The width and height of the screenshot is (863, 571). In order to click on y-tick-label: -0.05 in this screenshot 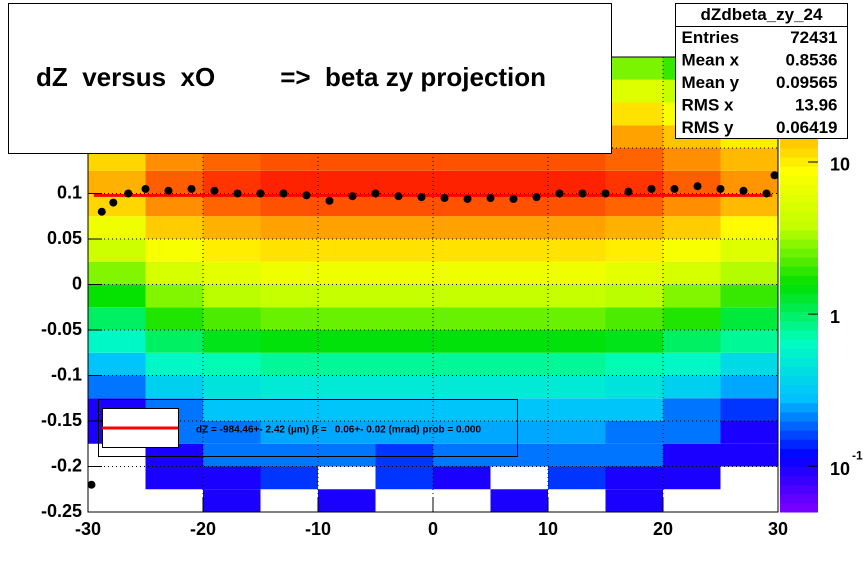, I will do `click(61, 329)`.